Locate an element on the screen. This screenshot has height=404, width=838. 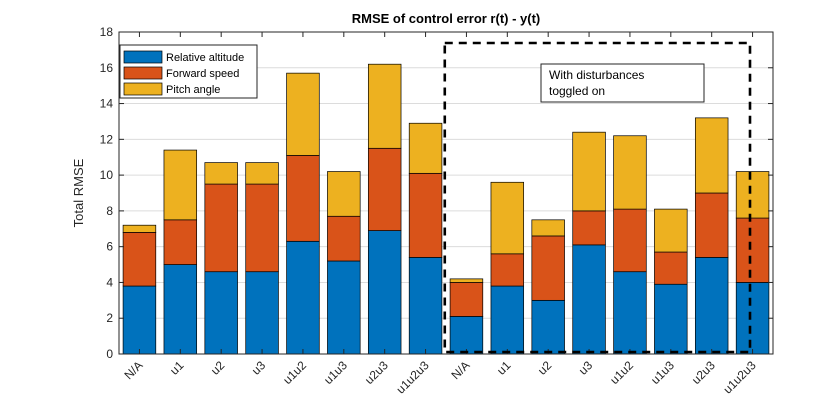
y-tick-label: 10 is located at coordinates (107, 175).